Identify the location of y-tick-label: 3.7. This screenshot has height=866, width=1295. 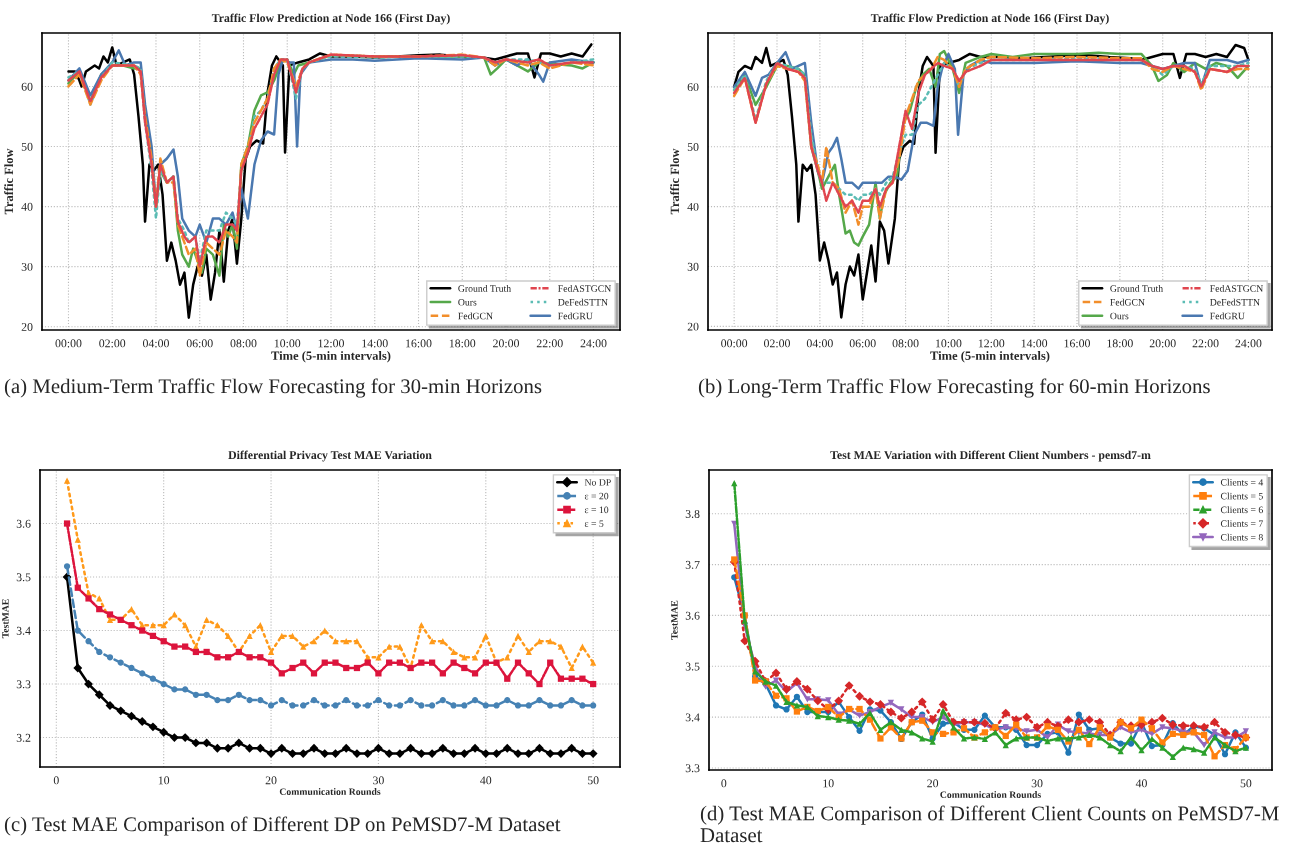
(692, 564).